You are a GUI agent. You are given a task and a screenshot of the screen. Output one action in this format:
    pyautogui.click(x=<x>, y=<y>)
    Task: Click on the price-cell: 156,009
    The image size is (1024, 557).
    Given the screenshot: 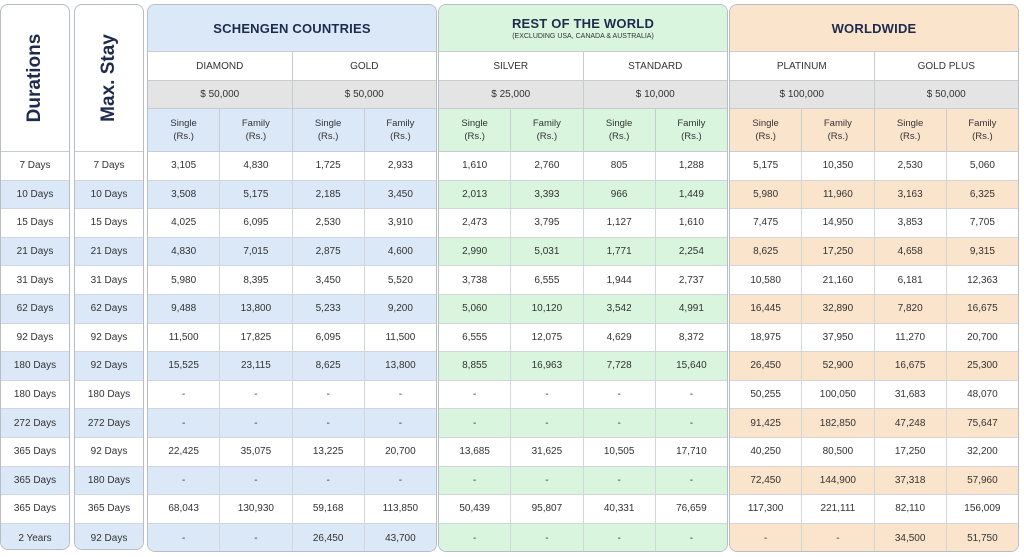 What is the action you would take?
    pyautogui.click(x=981, y=509)
    